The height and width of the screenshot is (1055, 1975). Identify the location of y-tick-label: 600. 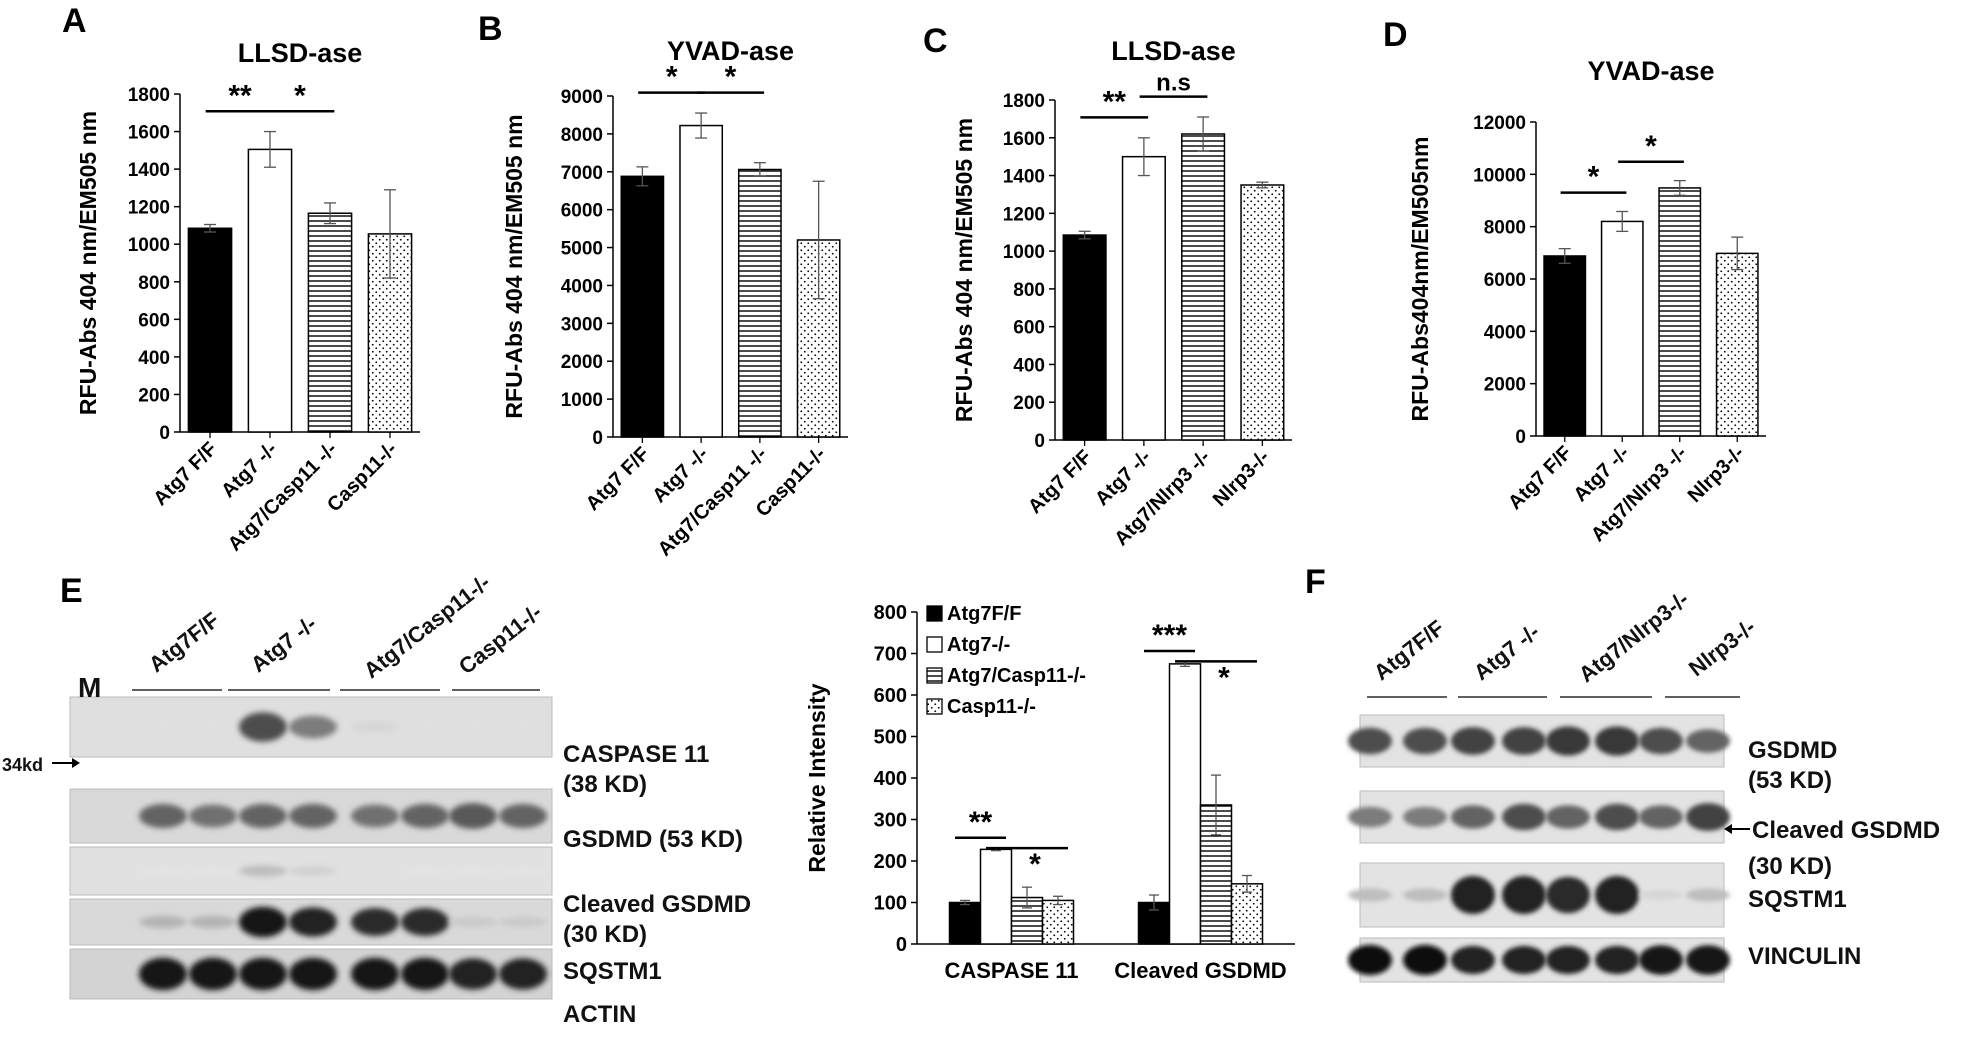
(1029, 328).